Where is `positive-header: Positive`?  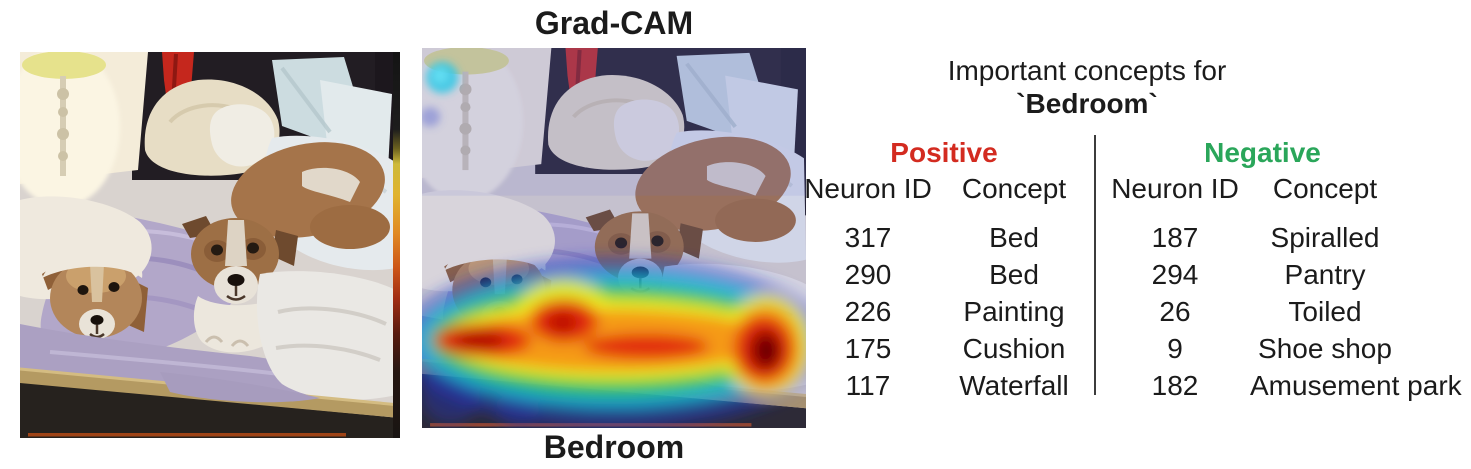
positive-header: Positive is located at coordinates (944, 152).